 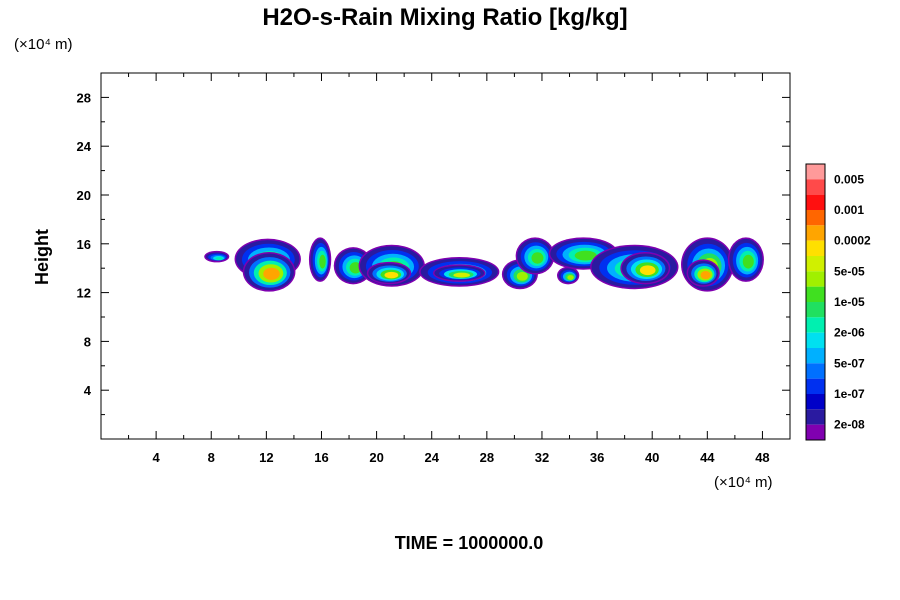 What do you see at coordinates (849, 363) in the screenshot?
I see `colorbar-label: 5e-07` at bounding box center [849, 363].